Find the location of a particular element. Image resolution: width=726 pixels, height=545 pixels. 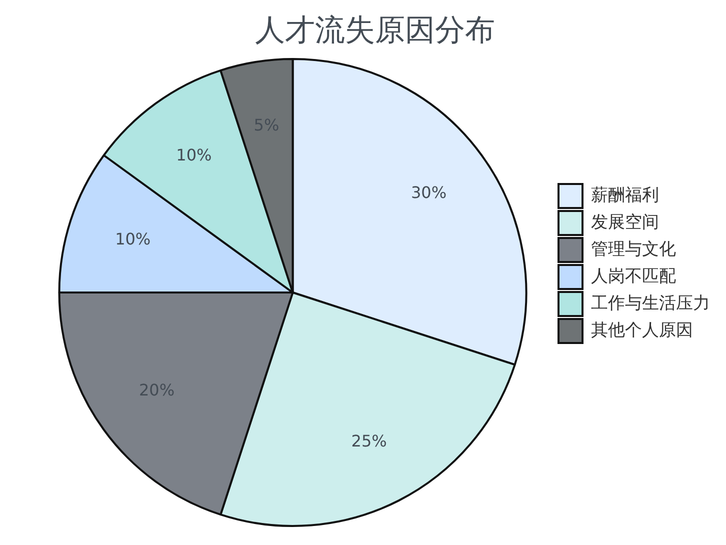

data-label: 30% is located at coordinates (428, 192).